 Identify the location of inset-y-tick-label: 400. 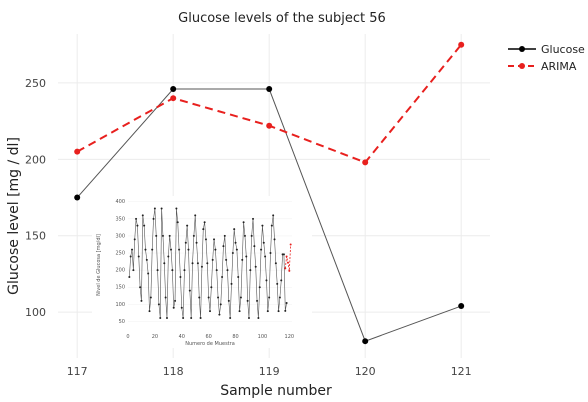
(120, 202).